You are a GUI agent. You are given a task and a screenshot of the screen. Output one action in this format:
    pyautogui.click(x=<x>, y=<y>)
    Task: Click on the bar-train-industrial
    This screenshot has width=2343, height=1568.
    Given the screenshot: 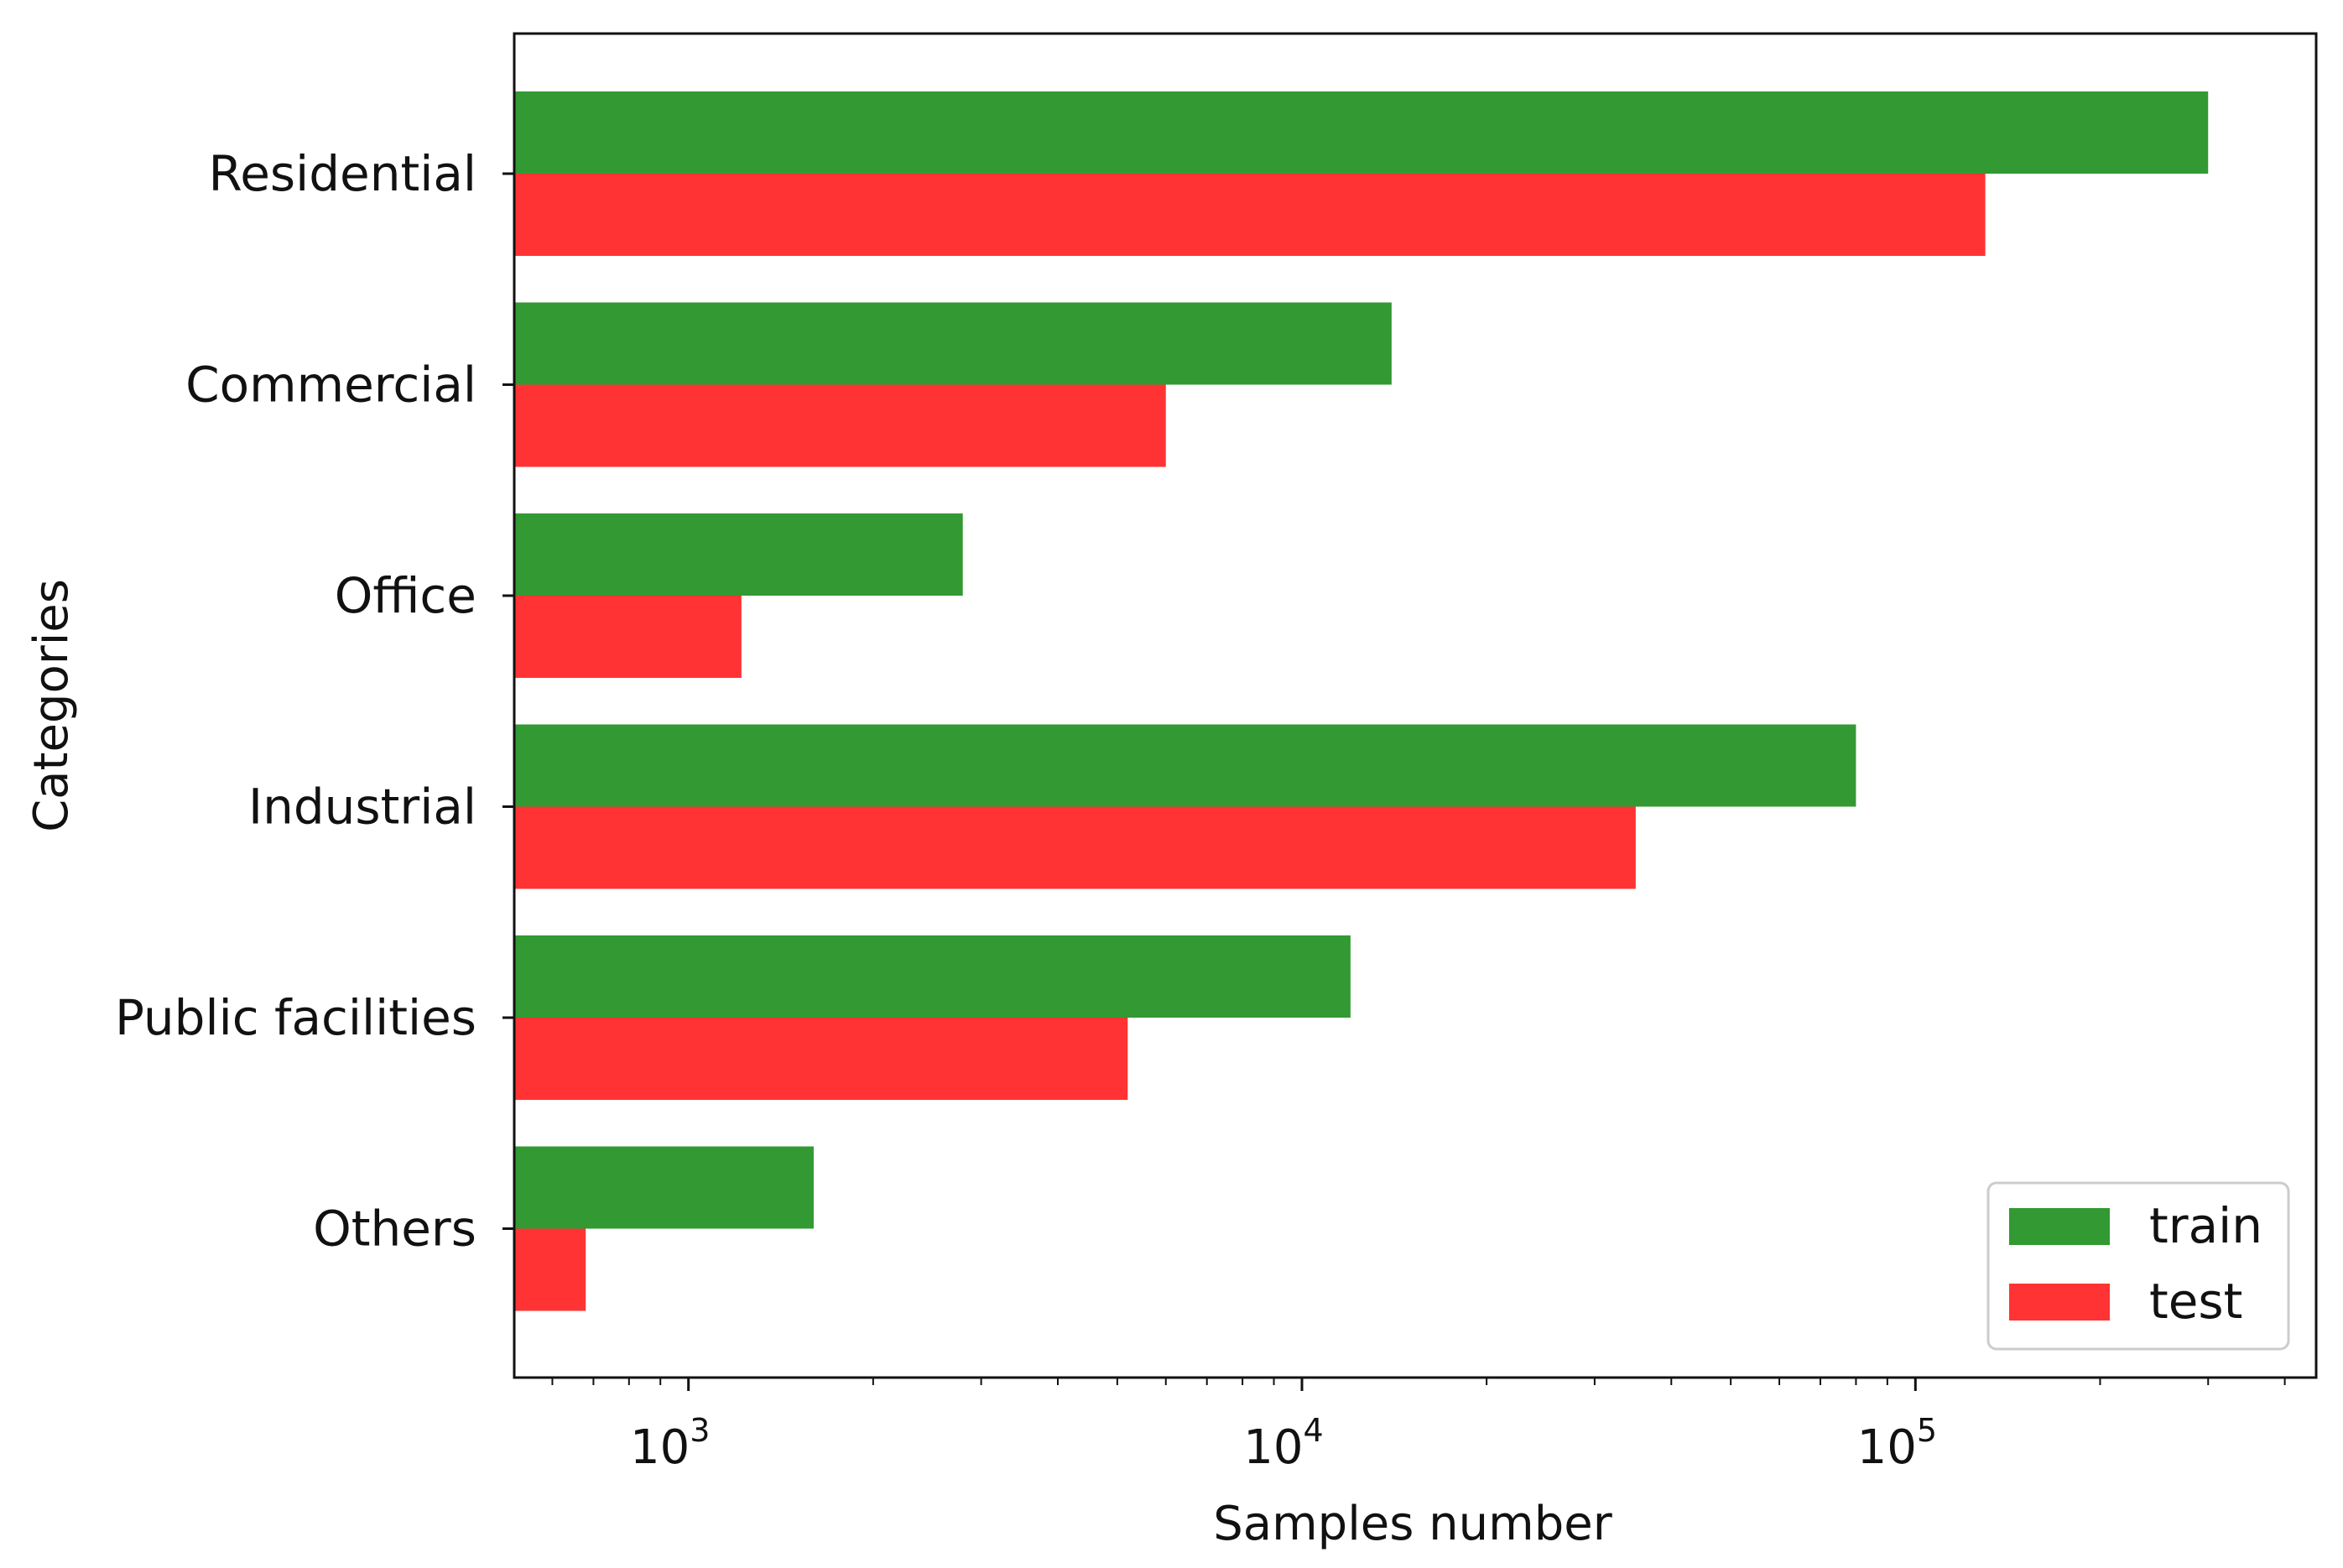 What is the action you would take?
    pyautogui.click(x=1185, y=766)
    